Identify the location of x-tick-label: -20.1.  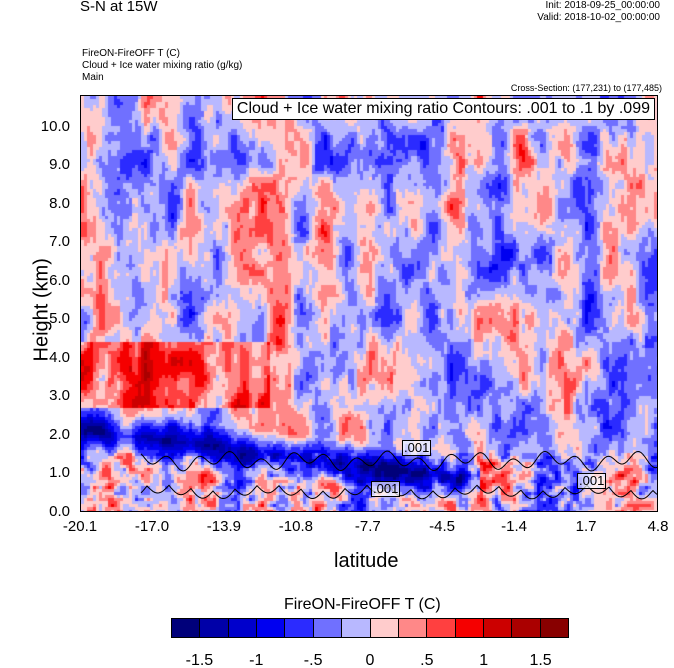
(80, 526).